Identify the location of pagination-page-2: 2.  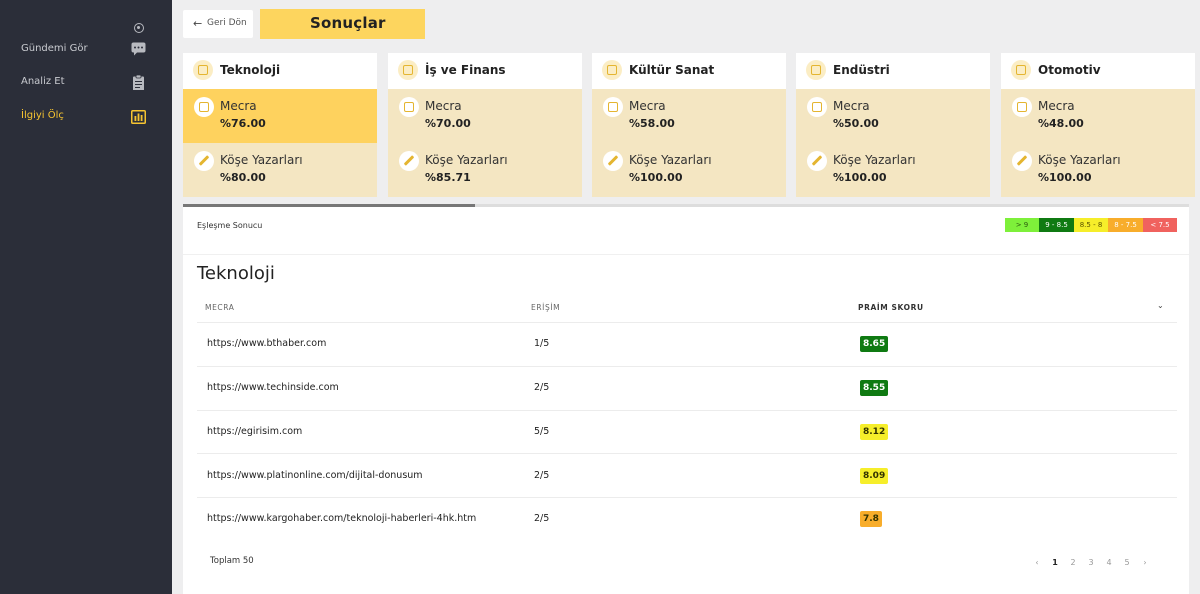
(1073, 562).